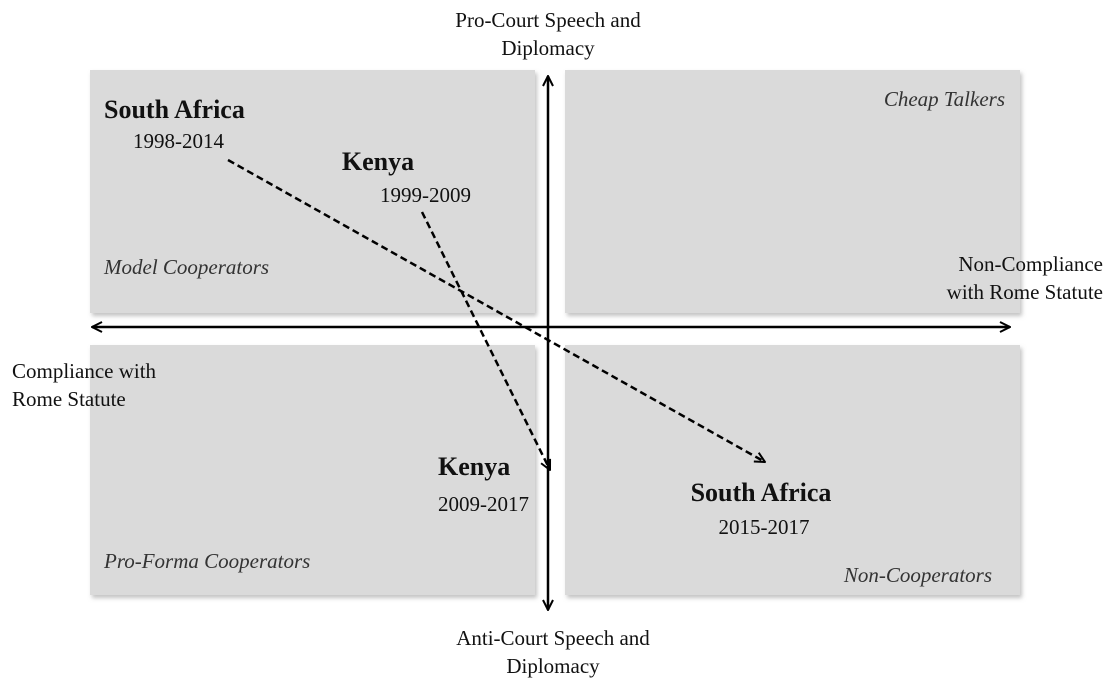 The width and height of the screenshot is (1108, 683). What do you see at coordinates (186, 267) in the screenshot?
I see `quadrant-label: Model Cooperators` at bounding box center [186, 267].